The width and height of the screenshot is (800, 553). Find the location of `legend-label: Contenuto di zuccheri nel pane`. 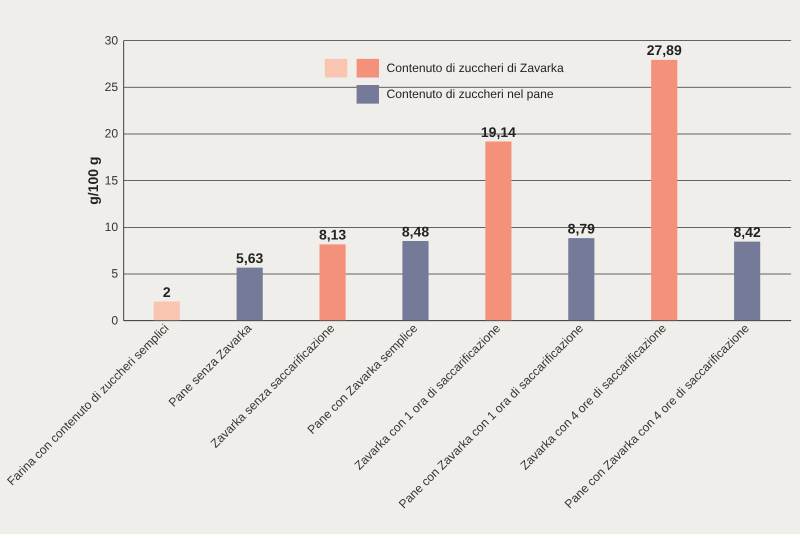

legend-label: Contenuto di zuccheri nel pane is located at coordinates (470, 94).